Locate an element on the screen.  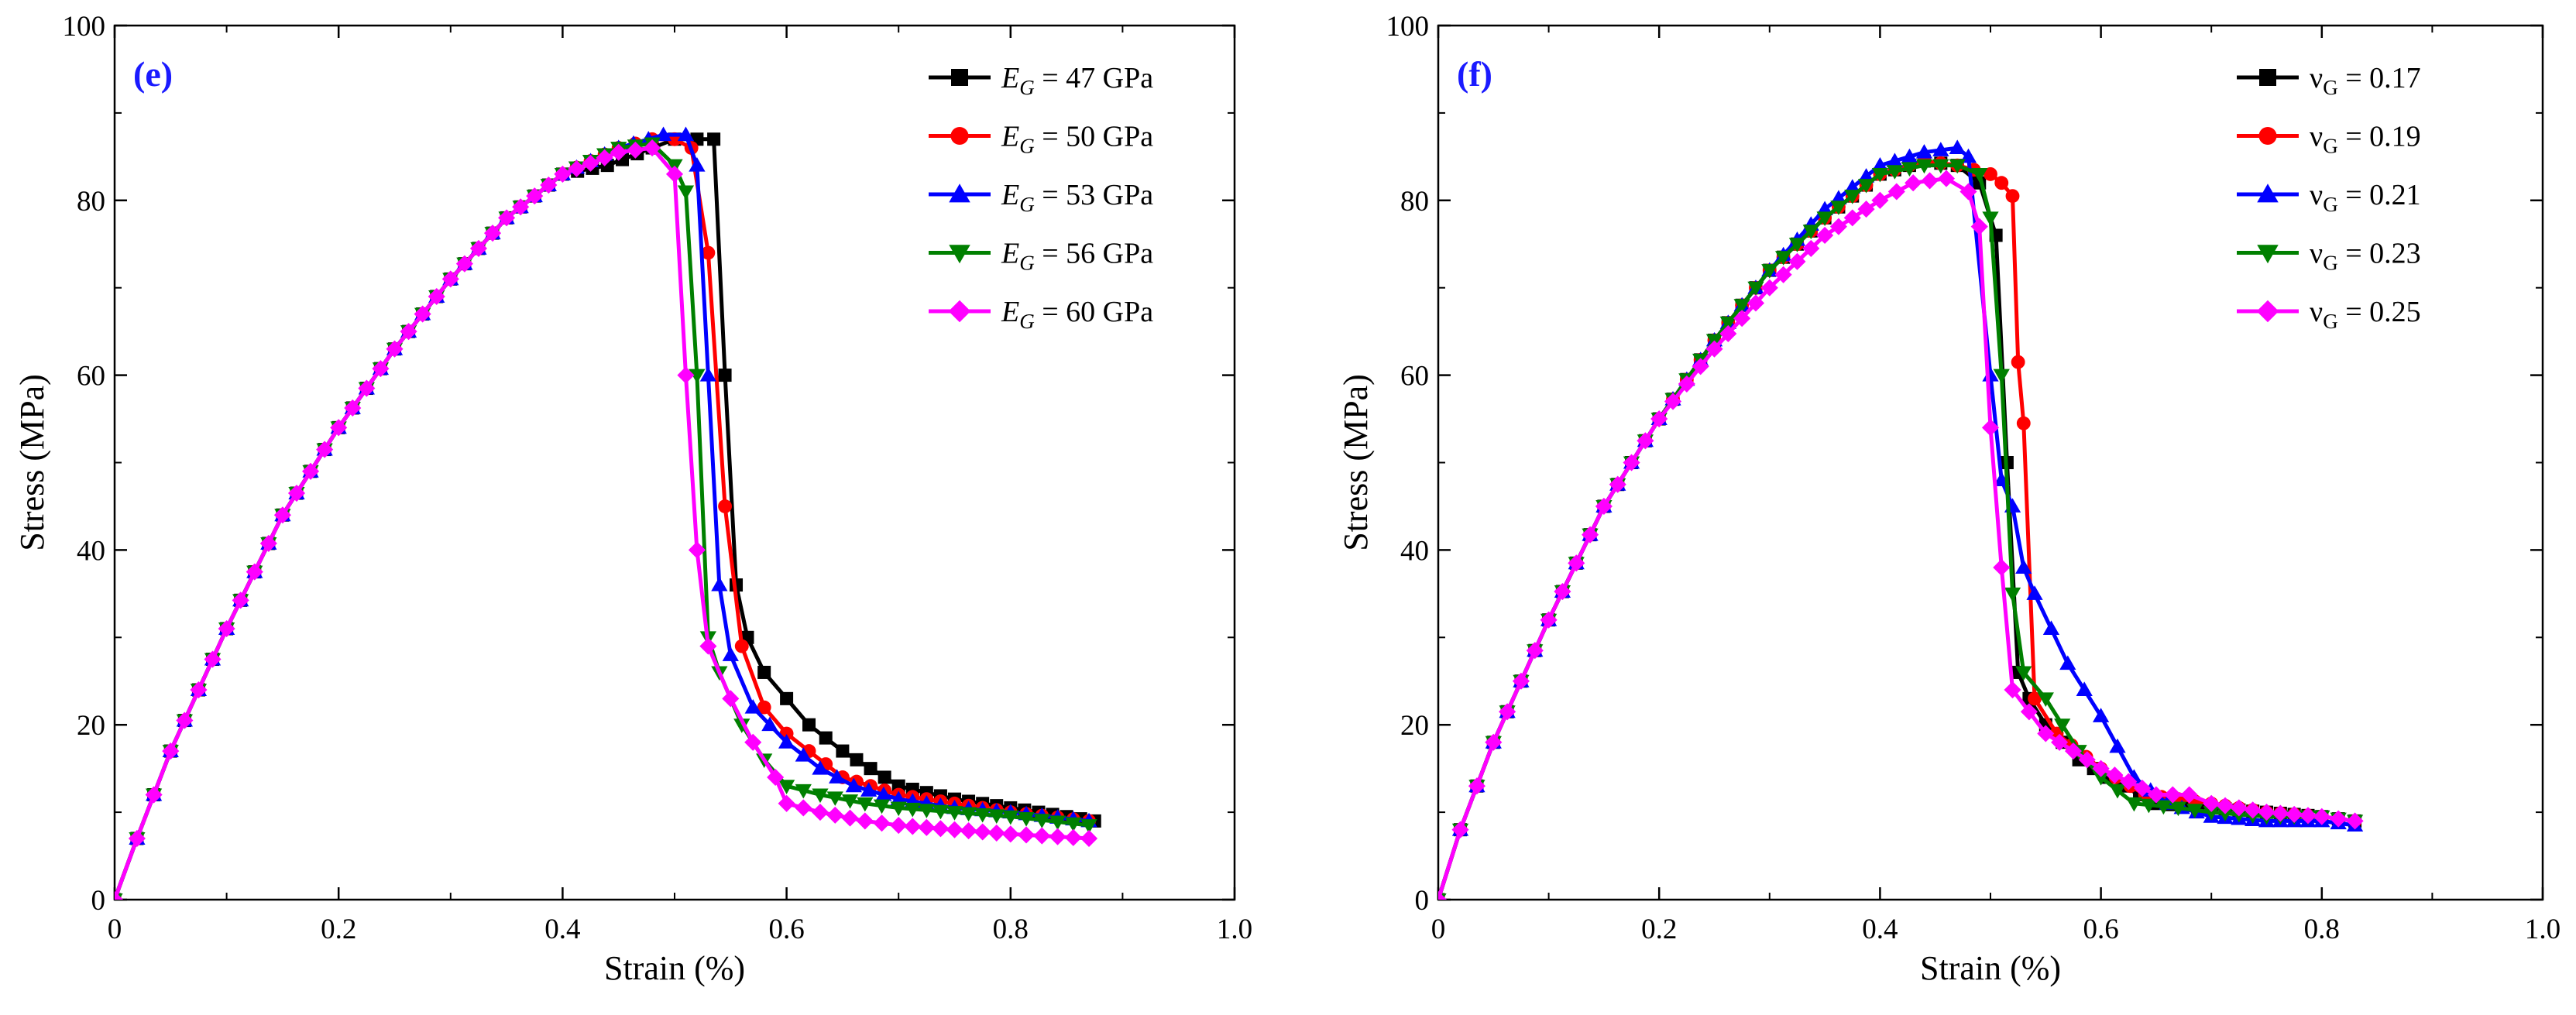
legend-value: = 56 GPa is located at coordinates (1094, 254).